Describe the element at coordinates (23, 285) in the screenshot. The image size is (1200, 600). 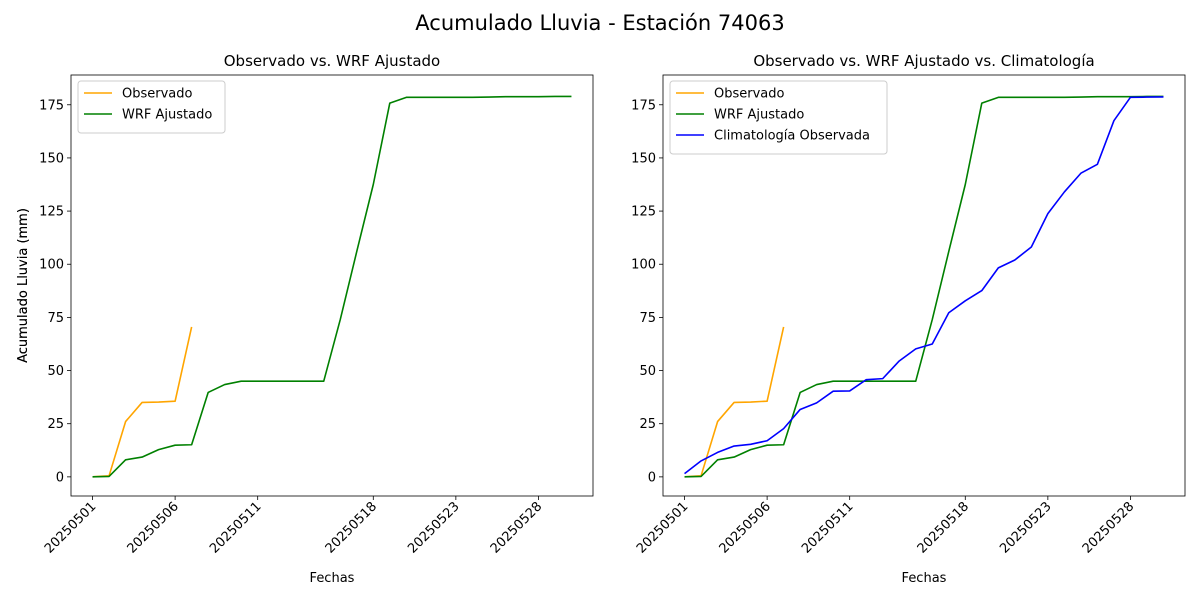
I see `y-axis-label: Acumulado Lluvia (mm)` at that location.